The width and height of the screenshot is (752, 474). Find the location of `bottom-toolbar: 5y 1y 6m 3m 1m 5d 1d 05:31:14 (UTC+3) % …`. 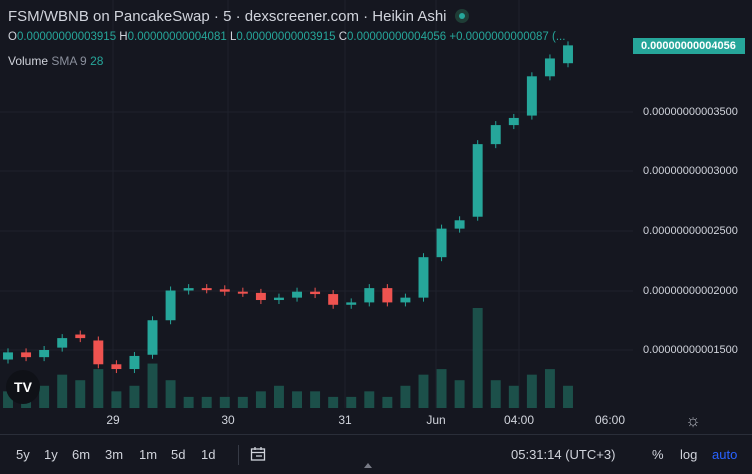

bottom-toolbar: 5y 1y 6m 3m 1m 5d 1d 05:31:14 (UTC+3) % … is located at coordinates (376, 454).